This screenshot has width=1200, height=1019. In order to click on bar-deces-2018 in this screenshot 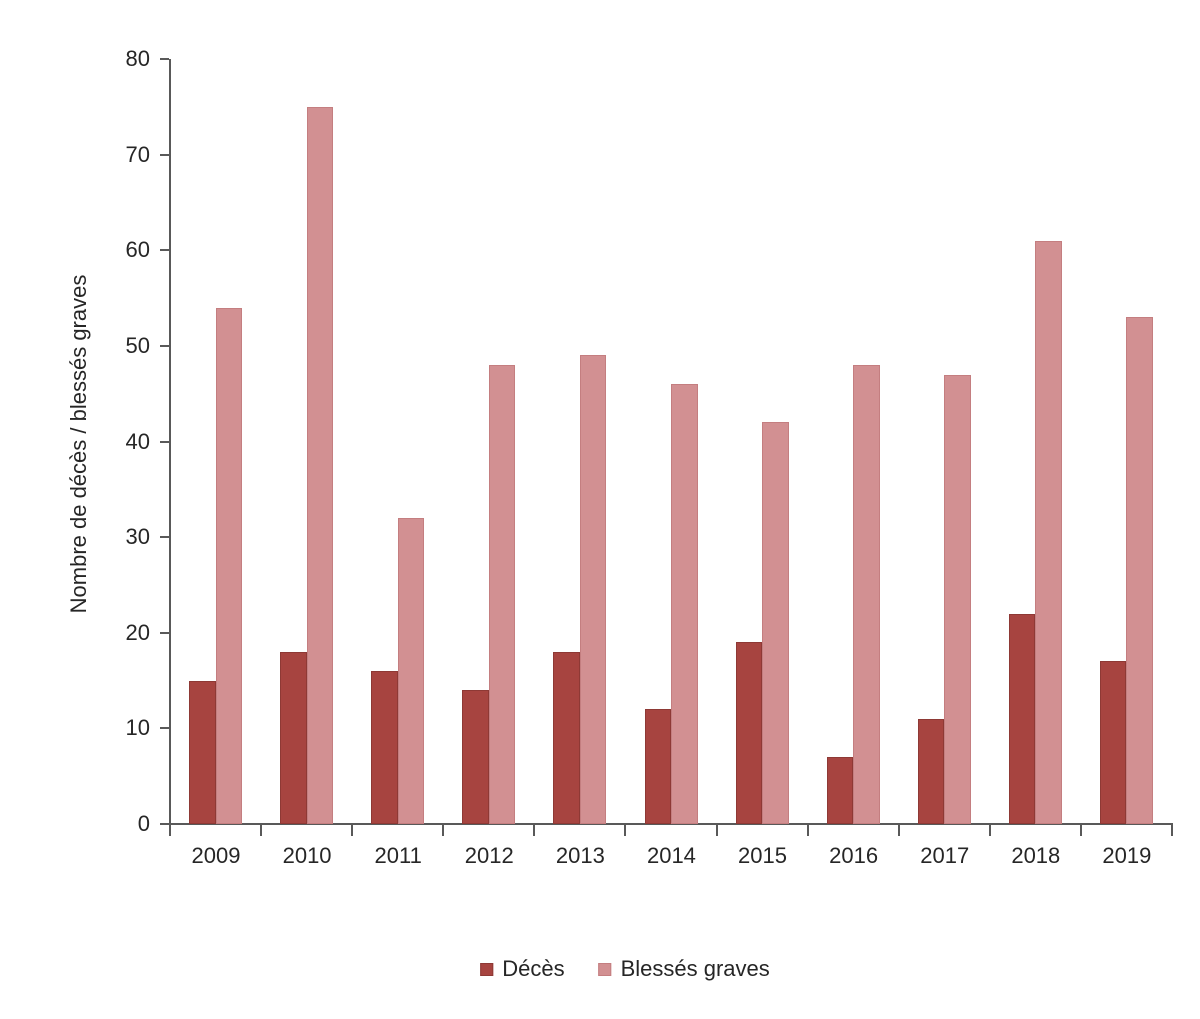, I will do `click(1022, 718)`.